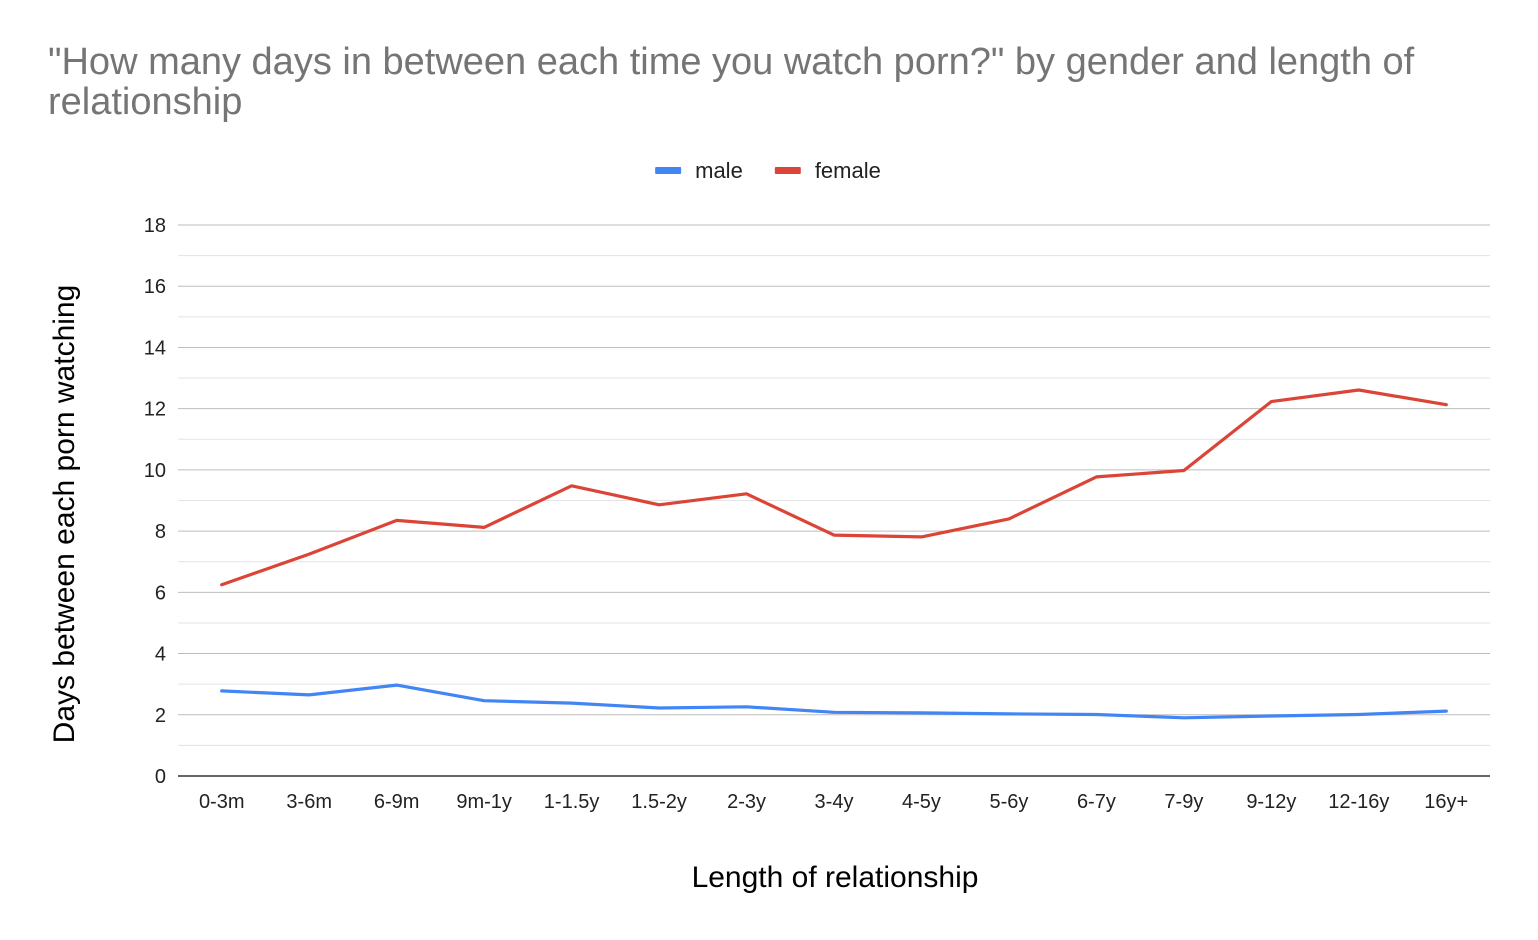 The image size is (1538, 940). What do you see at coordinates (155, 348) in the screenshot?
I see `y-tick-label: 14` at bounding box center [155, 348].